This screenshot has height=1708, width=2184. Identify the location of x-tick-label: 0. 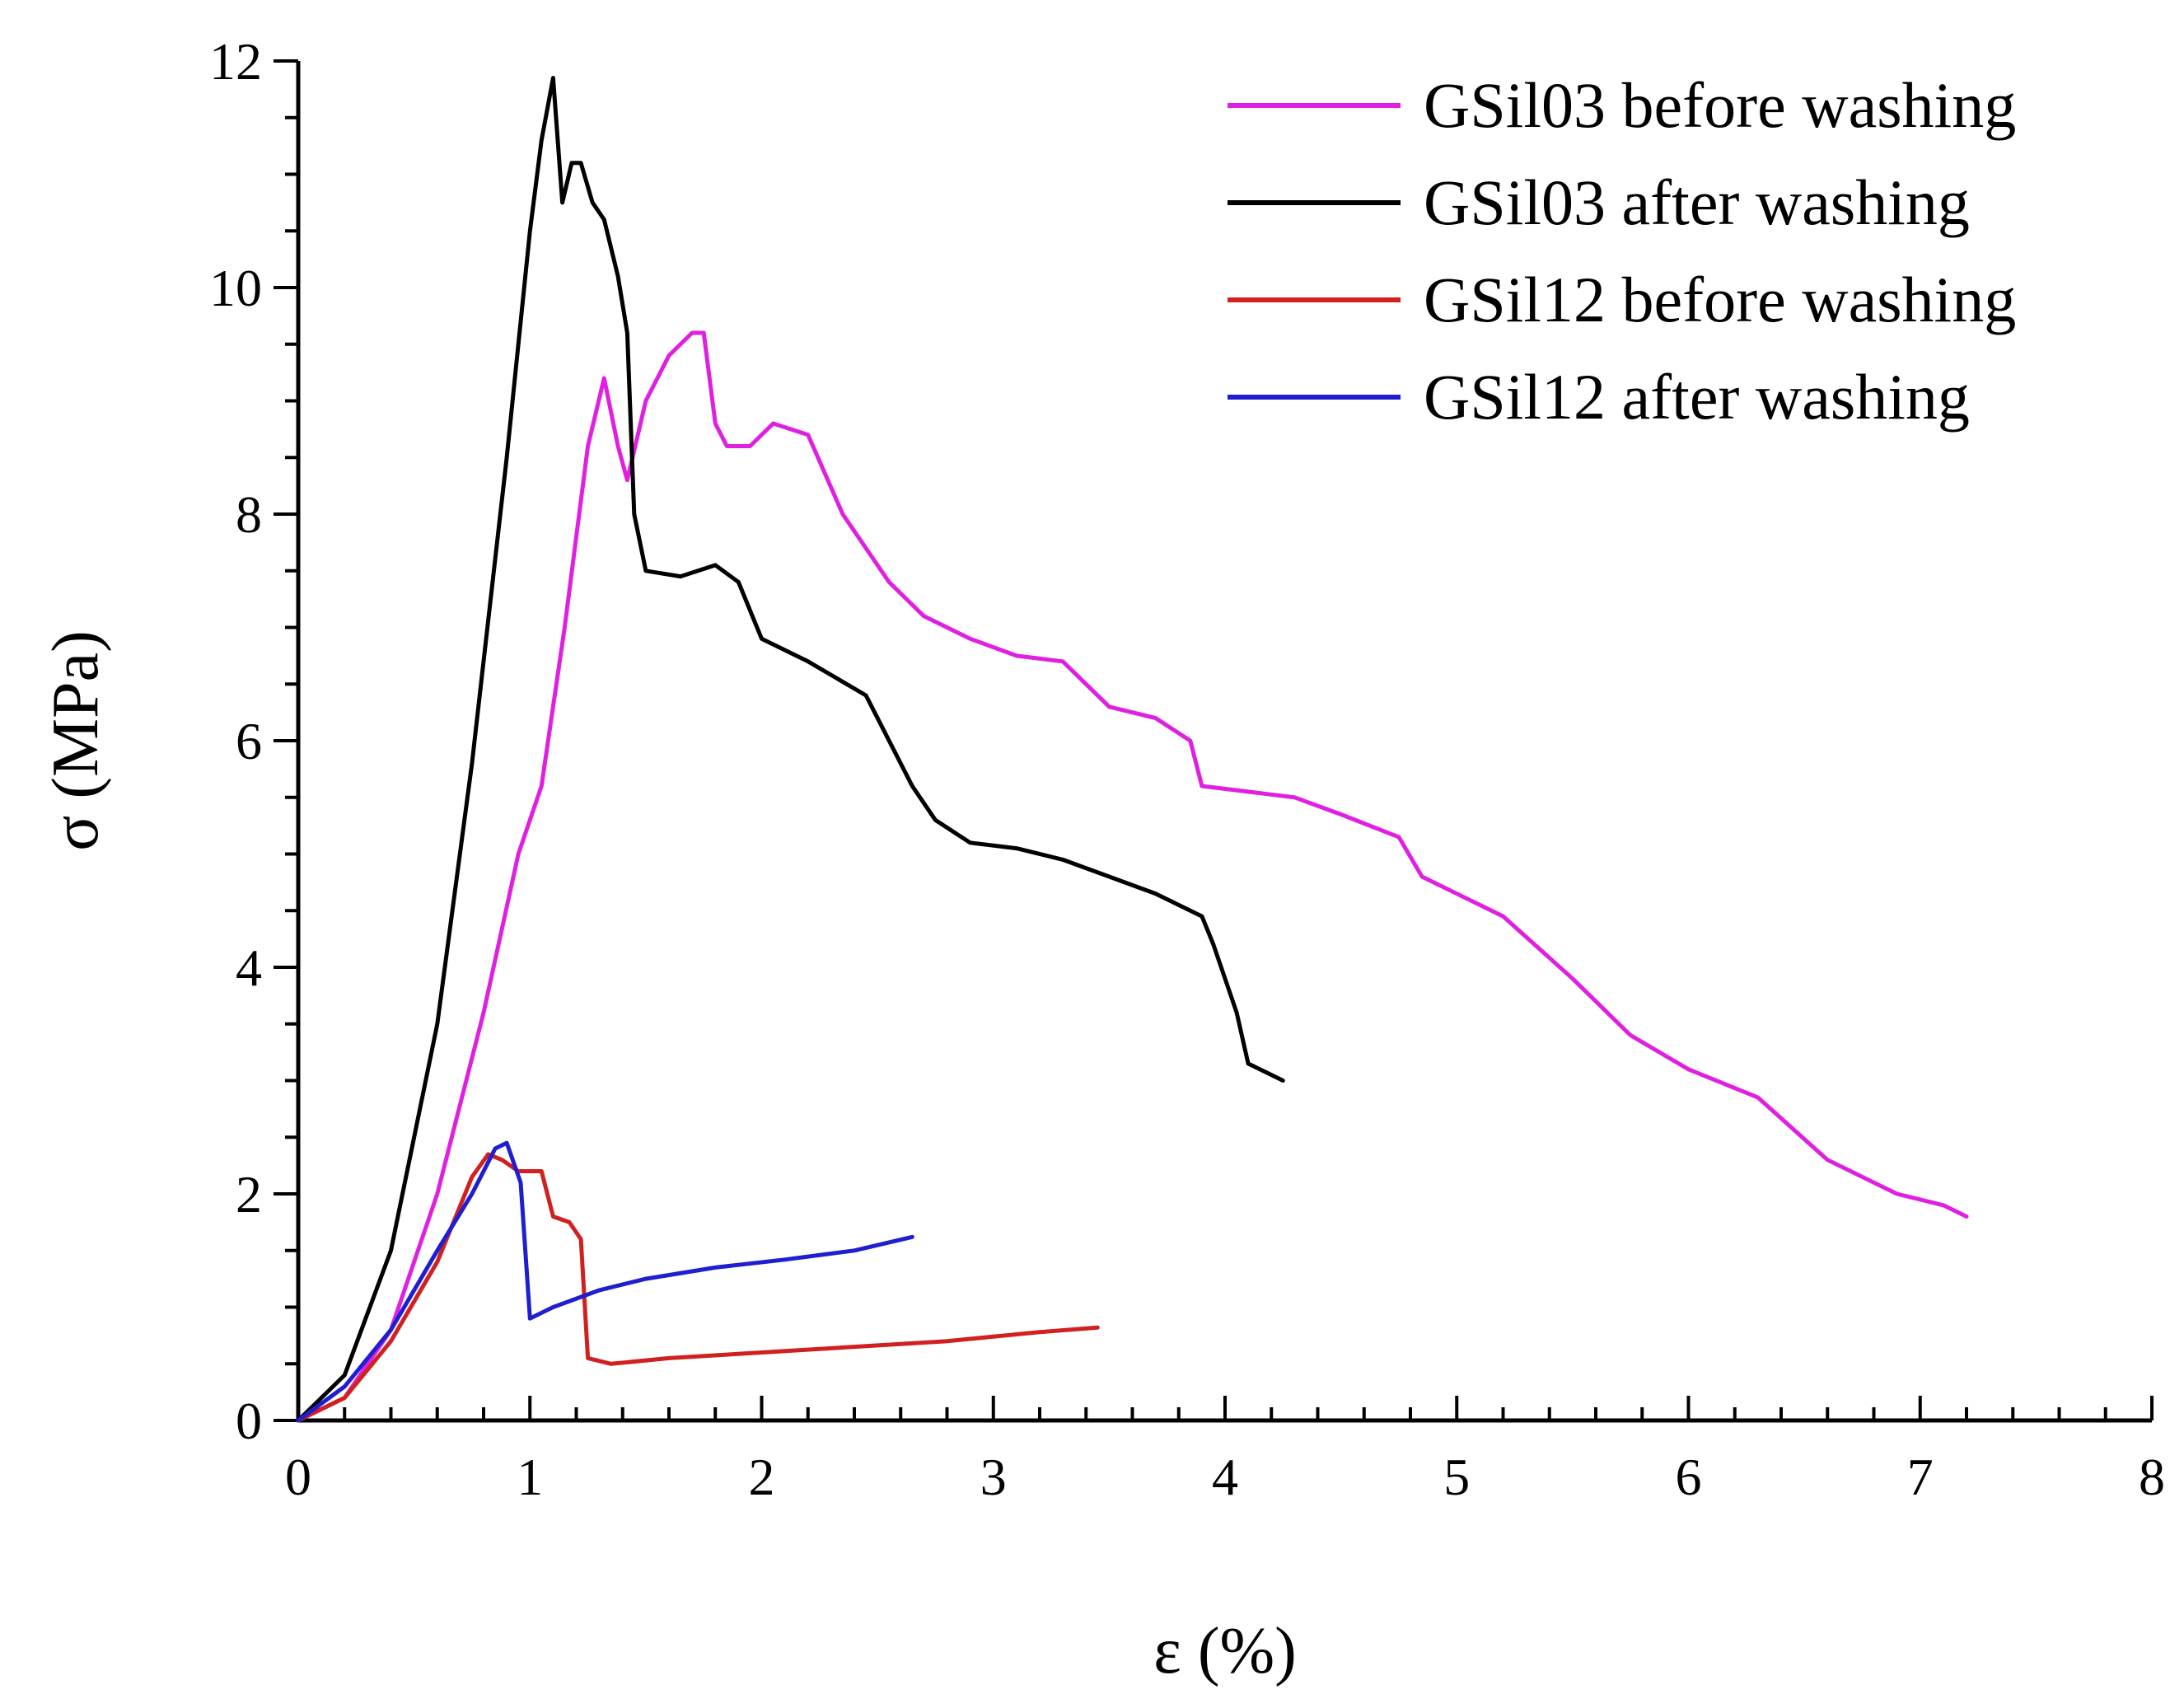
(298, 1477).